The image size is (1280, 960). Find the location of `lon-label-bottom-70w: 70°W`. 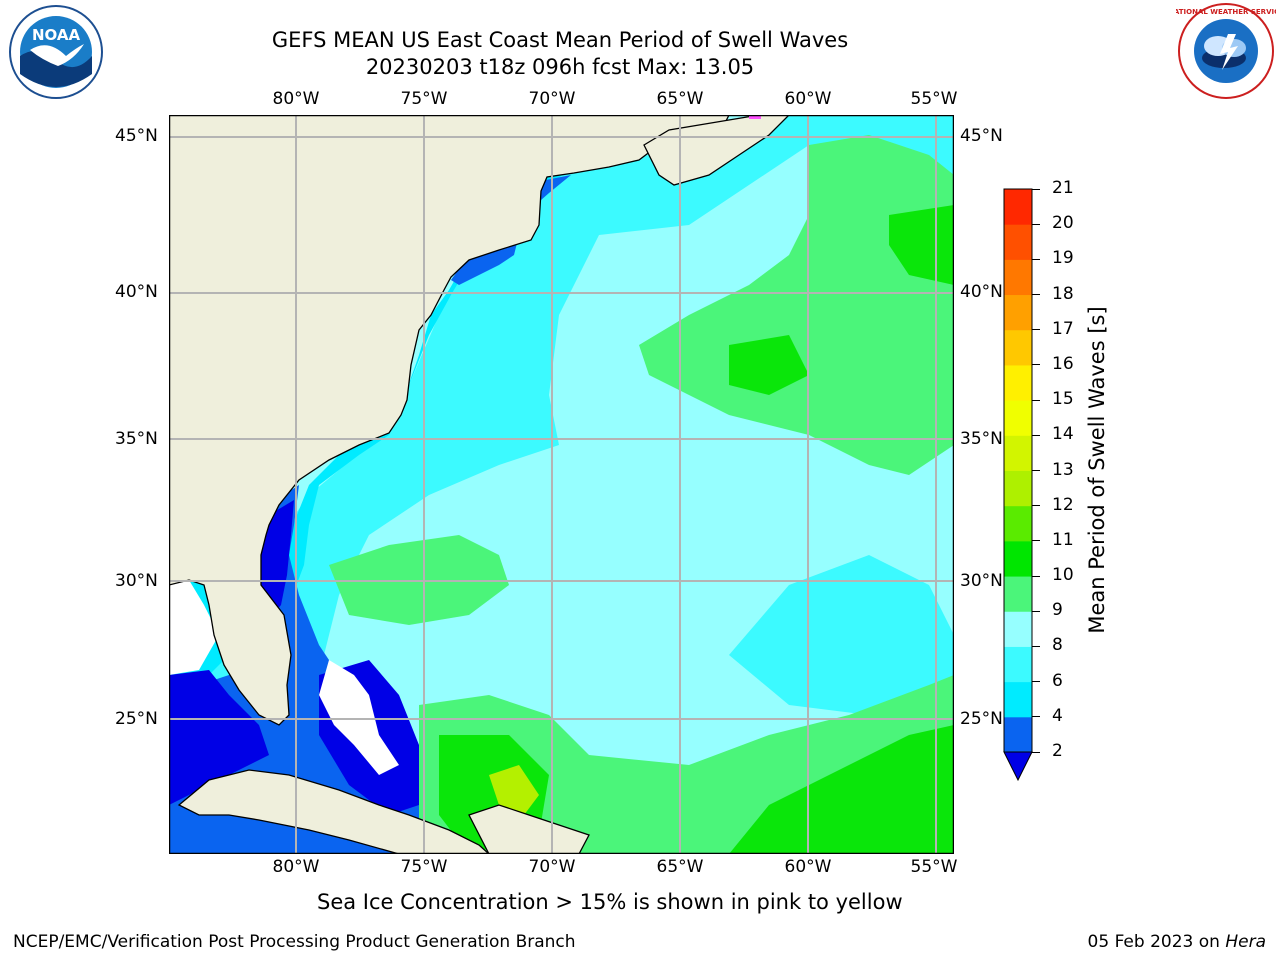

lon-label-bottom-70w: 70°W is located at coordinates (552, 867).